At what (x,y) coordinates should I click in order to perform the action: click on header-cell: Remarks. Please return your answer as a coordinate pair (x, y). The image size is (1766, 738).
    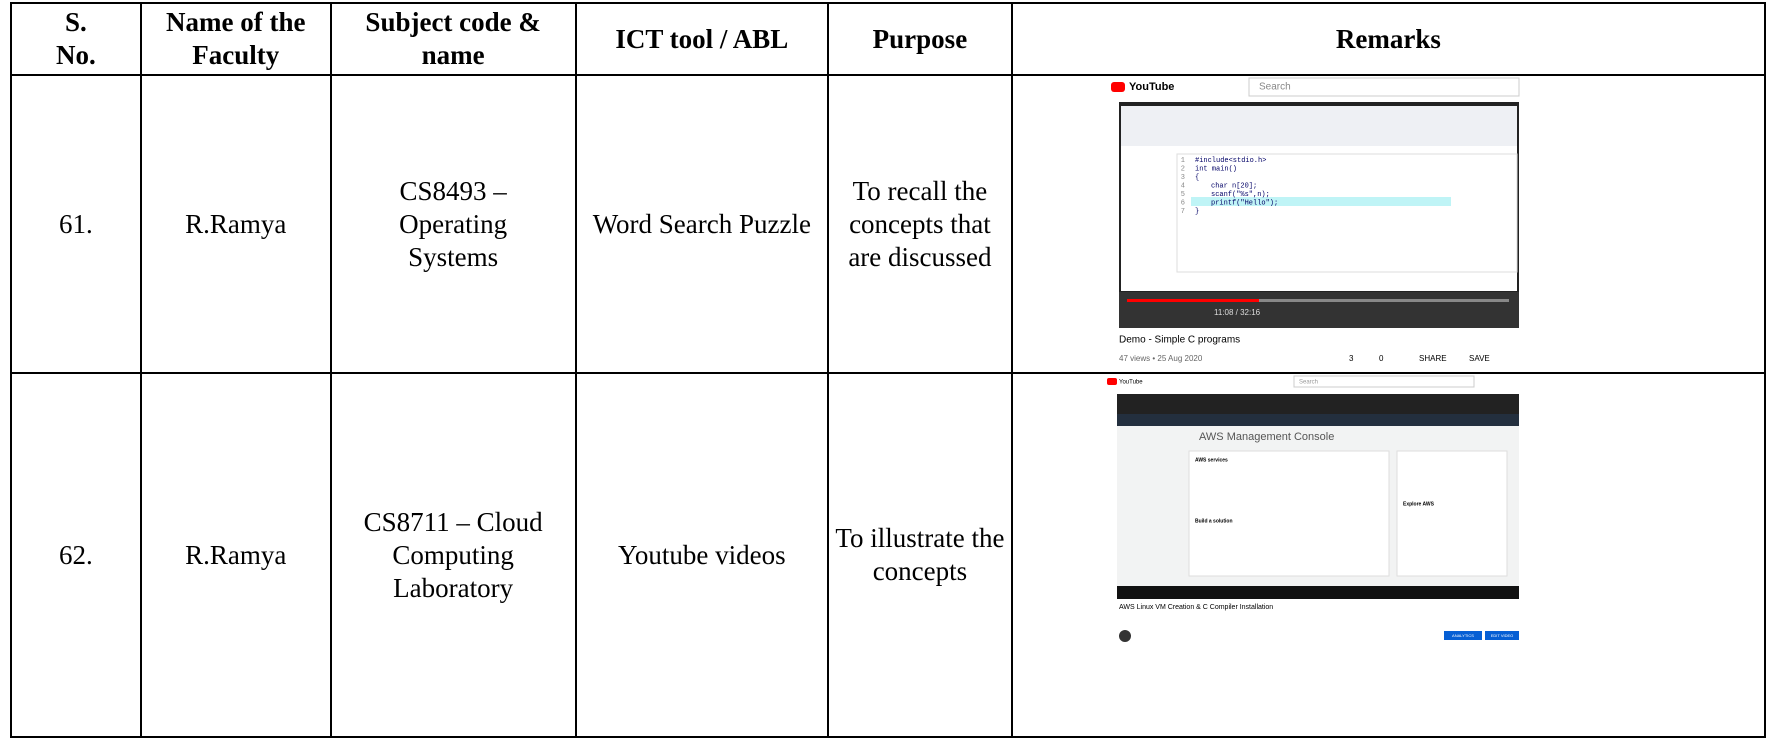
    Looking at the image, I should click on (1388, 39).